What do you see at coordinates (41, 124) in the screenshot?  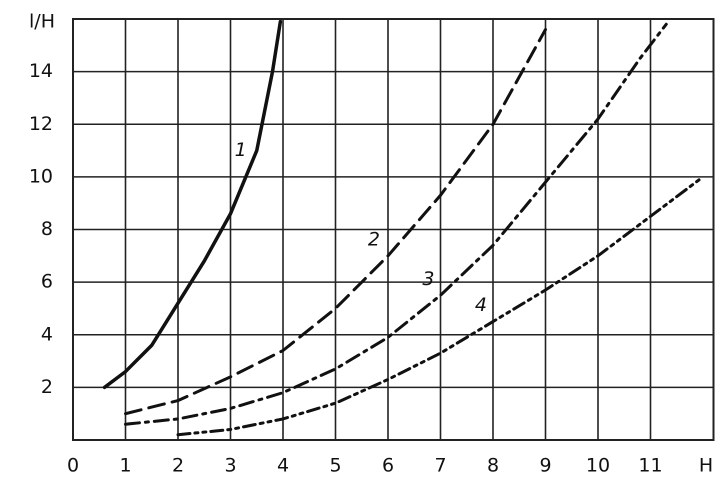 I see `y-tick-label: 12` at bounding box center [41, 124].